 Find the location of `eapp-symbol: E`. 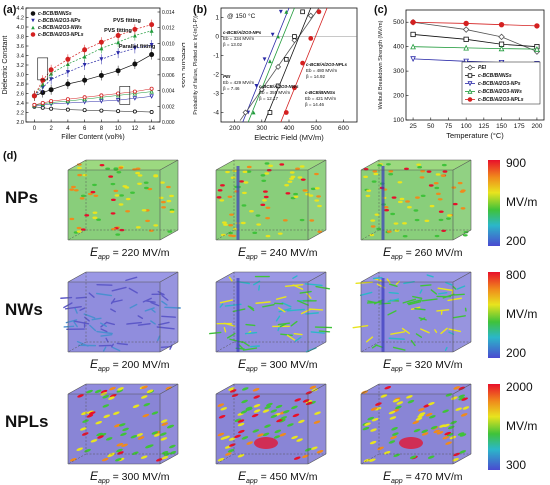

eapp-symbol: E is located at coordinates (94, 476).